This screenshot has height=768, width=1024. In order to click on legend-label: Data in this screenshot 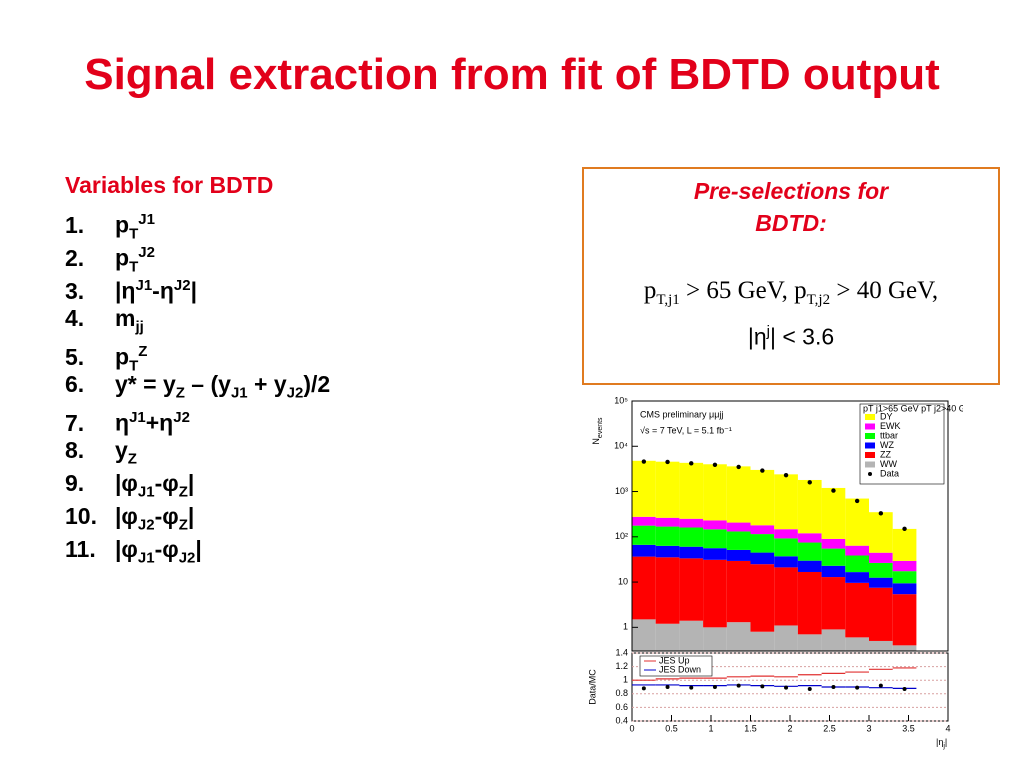, I will do `click(889, 473)`.